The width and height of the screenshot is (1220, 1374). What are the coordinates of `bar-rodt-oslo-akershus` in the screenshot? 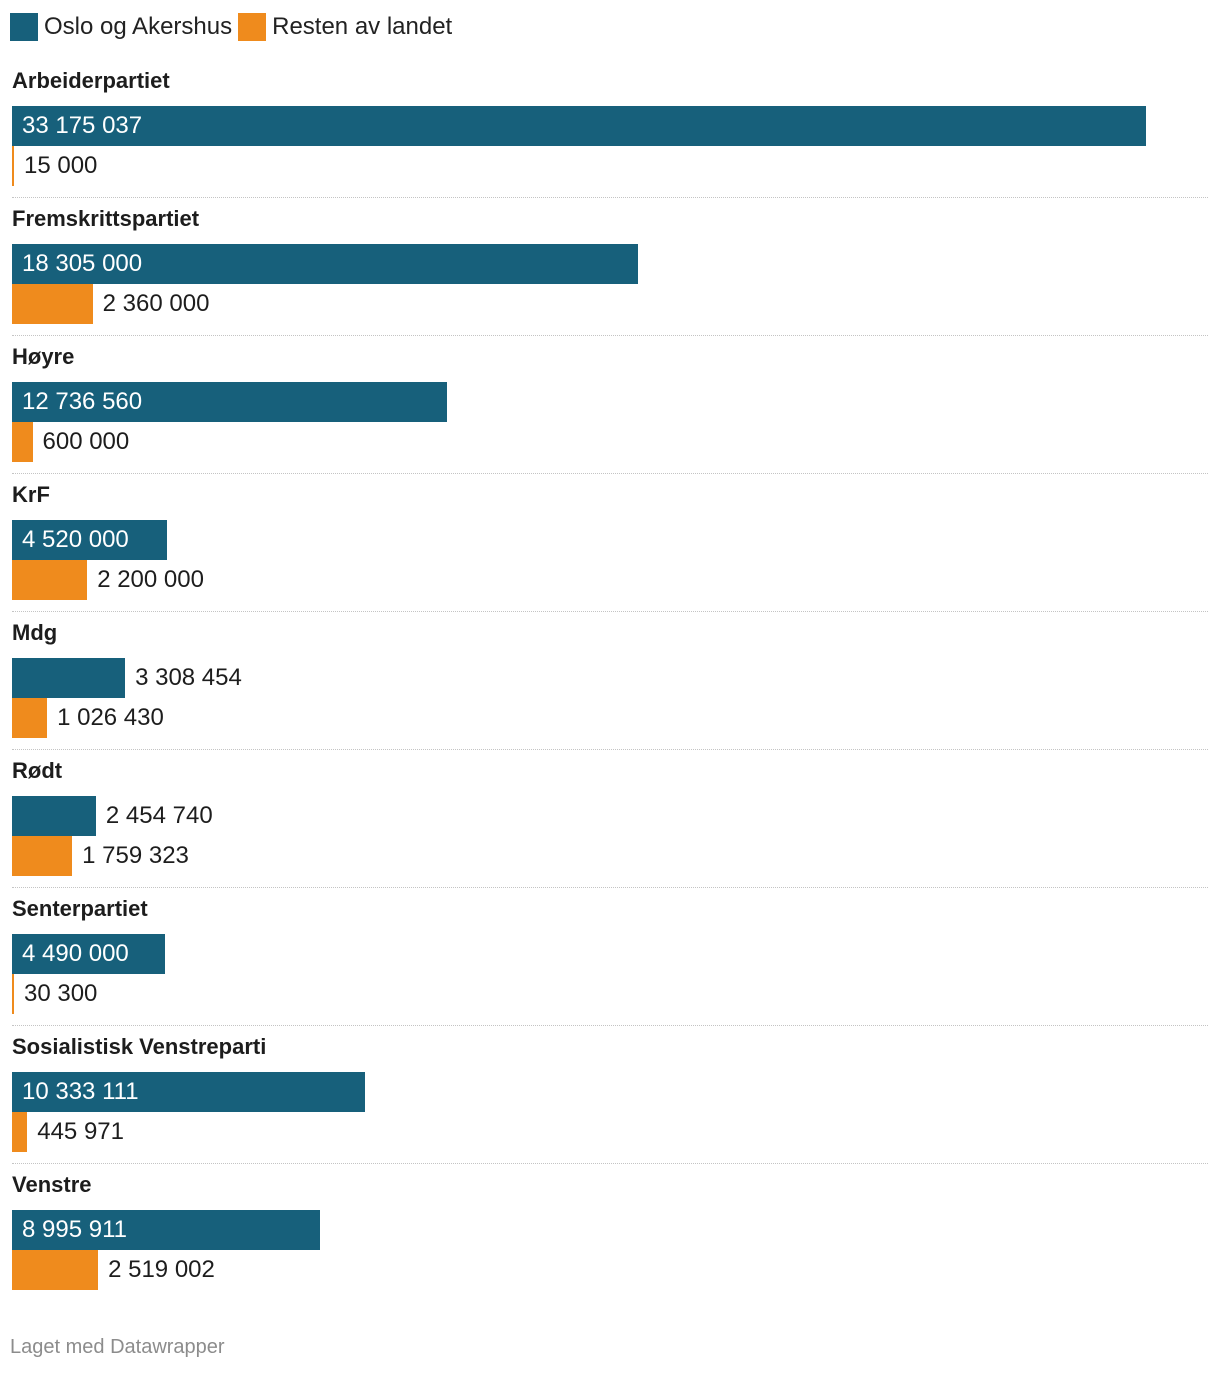 It's located at (54, 816).